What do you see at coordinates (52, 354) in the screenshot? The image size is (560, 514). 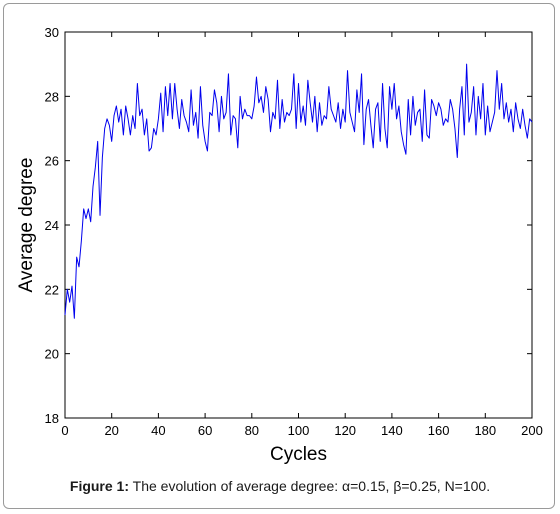 I see `y-tick-label: 20` at bounding box center [52, 354].